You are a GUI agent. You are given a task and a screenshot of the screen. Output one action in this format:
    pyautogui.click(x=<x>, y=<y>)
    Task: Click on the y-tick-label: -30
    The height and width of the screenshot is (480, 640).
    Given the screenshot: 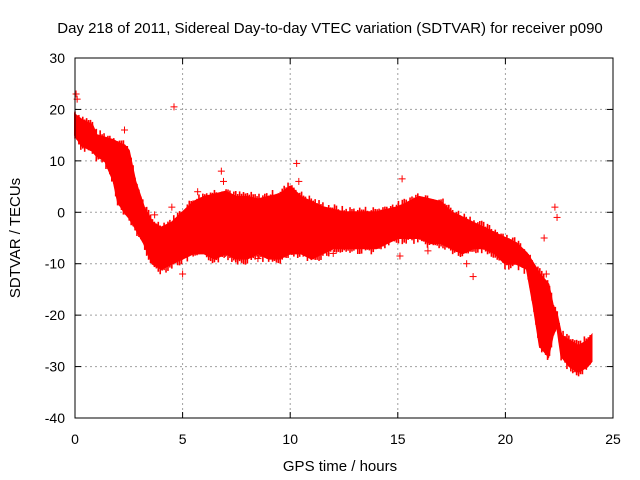 What is the action you would take?
    pyautogui.click(x=55, y=367)
    